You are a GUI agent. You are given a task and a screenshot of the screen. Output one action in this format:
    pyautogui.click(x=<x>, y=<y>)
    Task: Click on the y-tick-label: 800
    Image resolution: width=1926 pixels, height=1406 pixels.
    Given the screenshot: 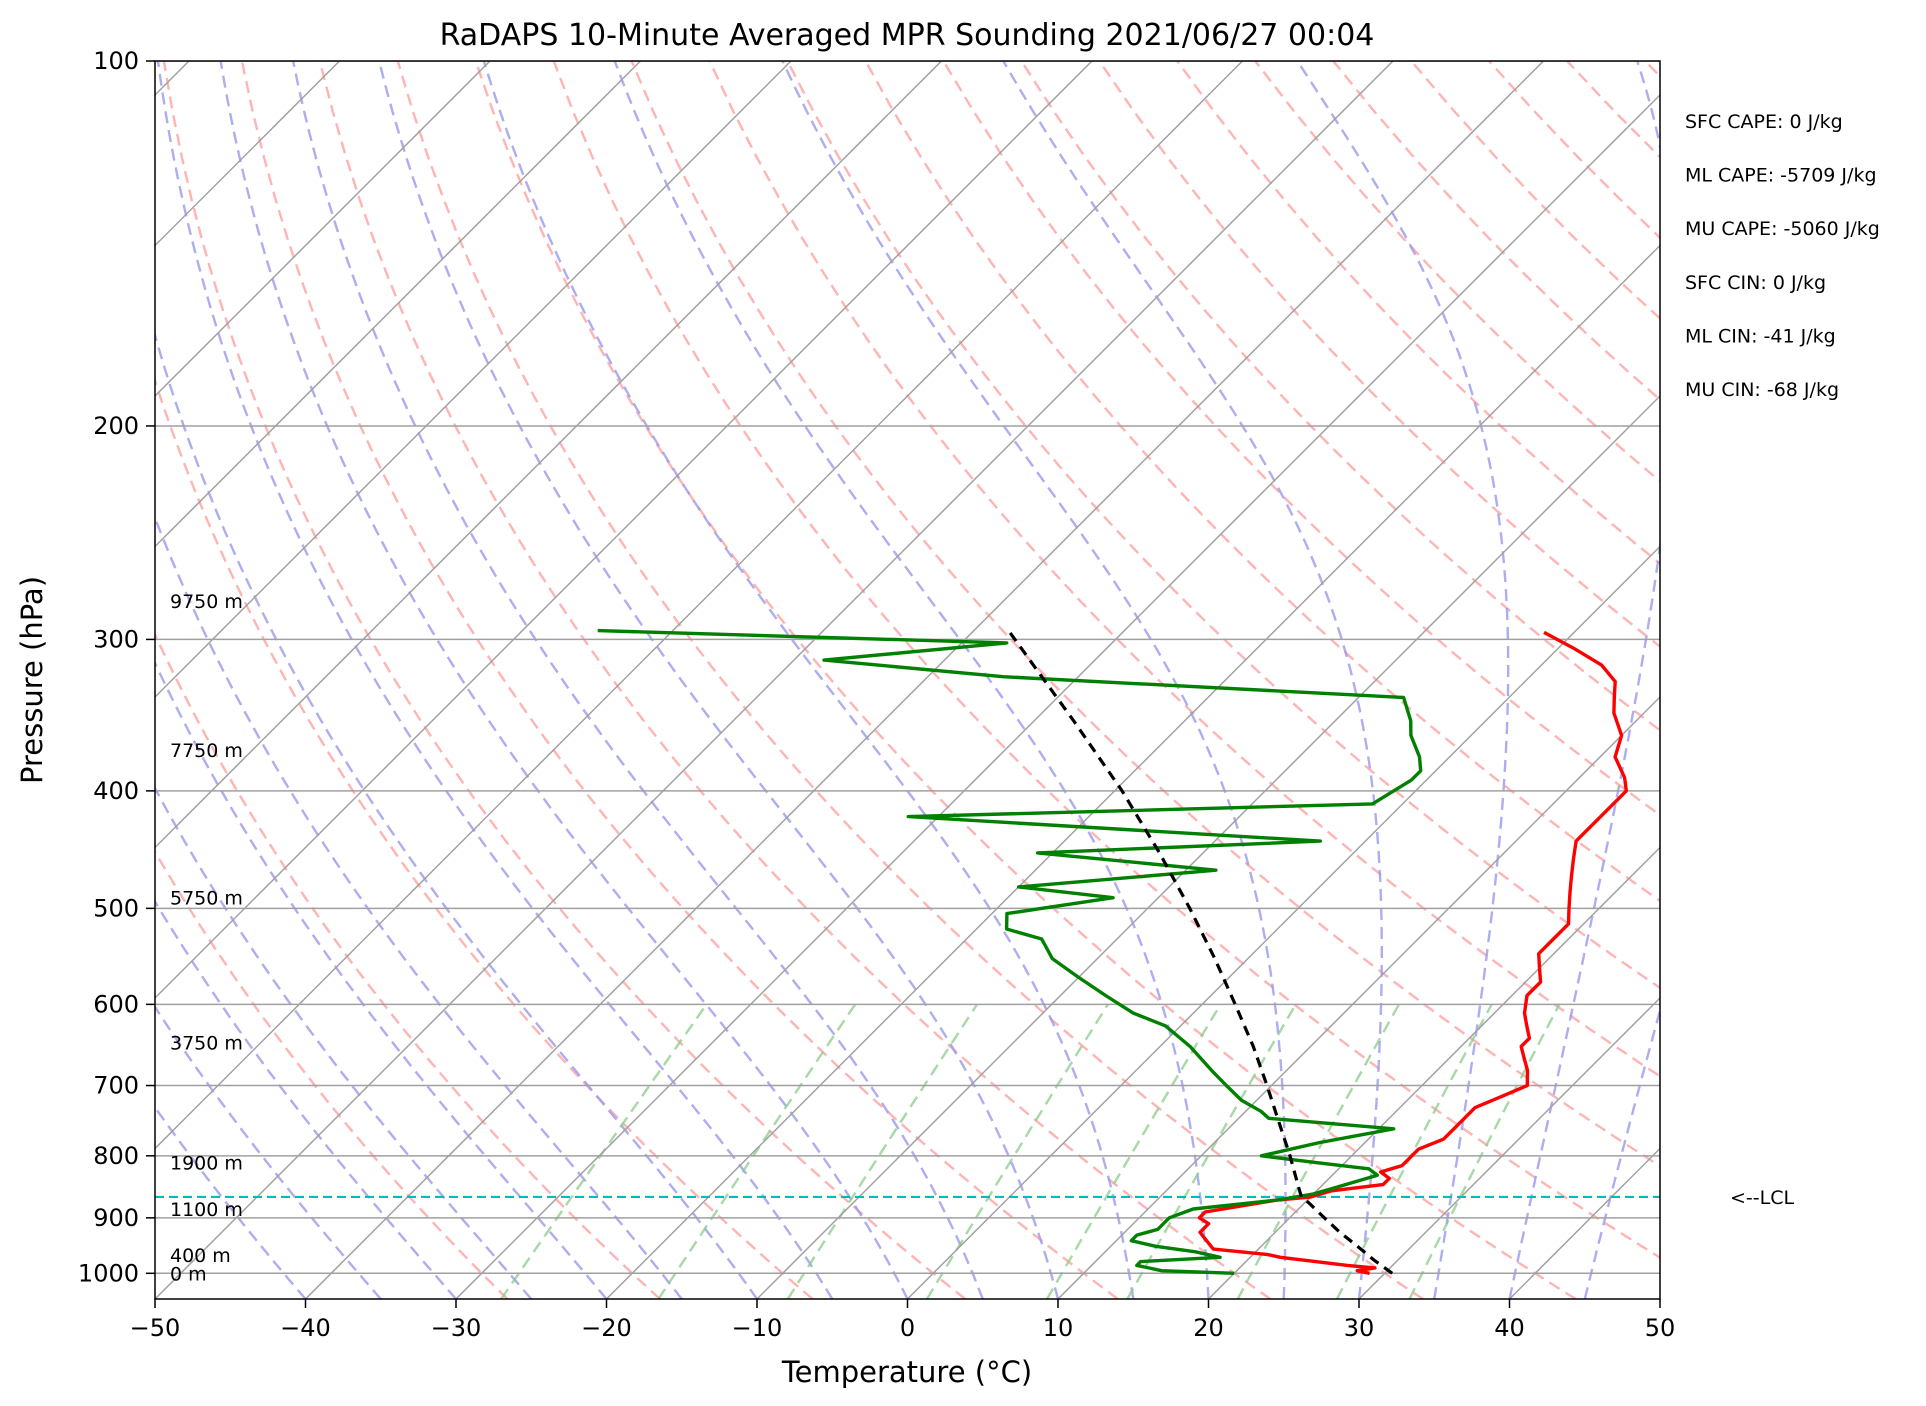 What is the action you would take?
    pyautogui.click(x=116, y=1156)
    